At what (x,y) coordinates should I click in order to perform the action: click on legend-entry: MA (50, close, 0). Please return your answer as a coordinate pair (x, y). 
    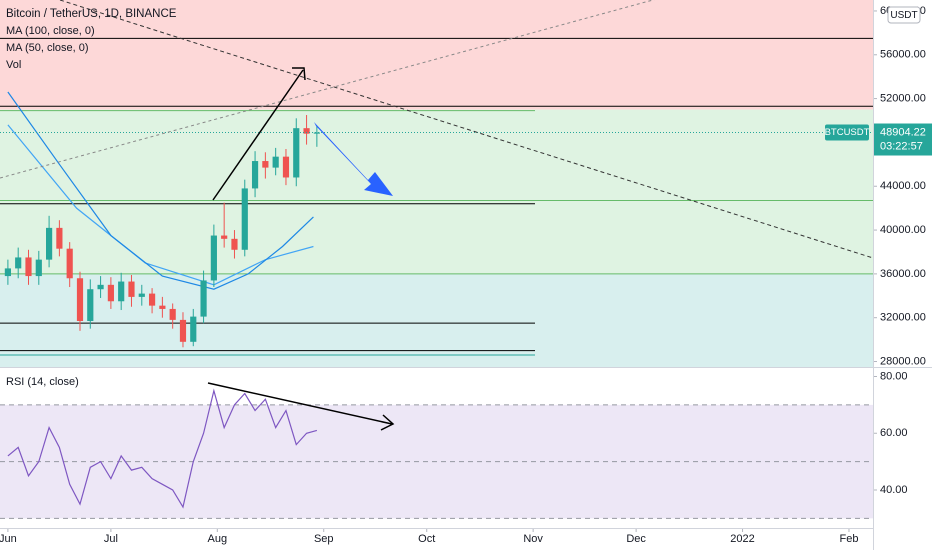
    Looking at the image, I should click on (47, 48).